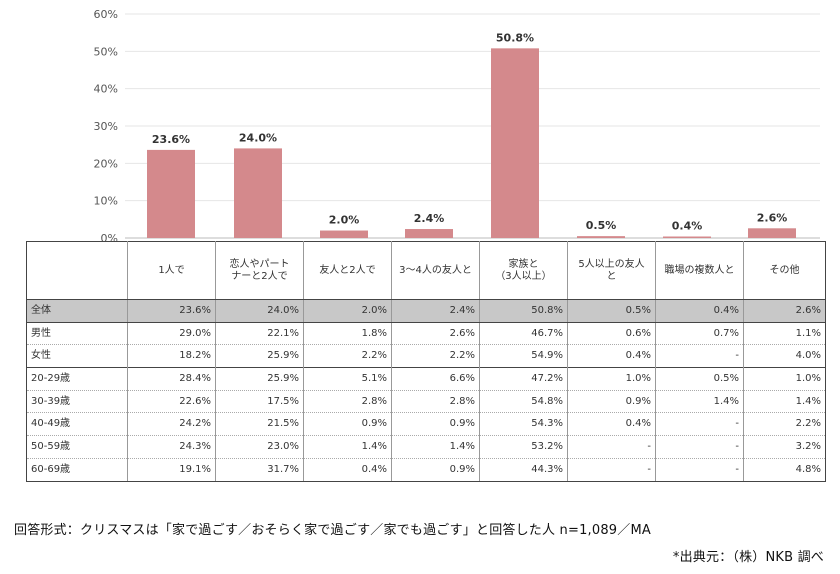 This screenshot has width=840, height=574. What do you see at coordinates (347, 270) in the screenshot?
I see `column-header: 友人と2人で` at bounding box center [347, 270].